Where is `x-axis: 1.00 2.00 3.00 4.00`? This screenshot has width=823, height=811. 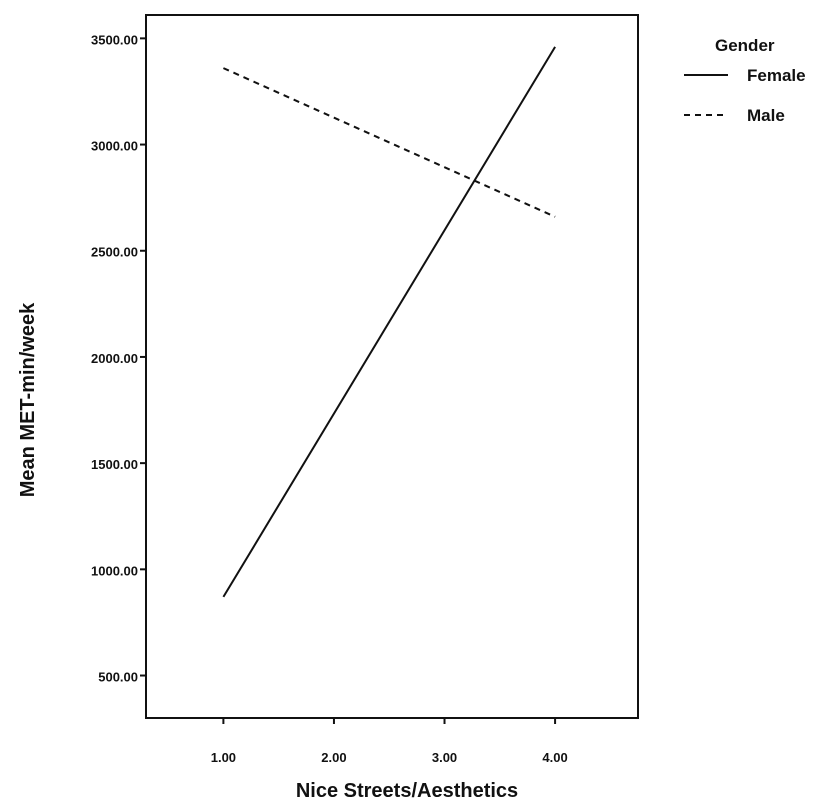
x-axis: 1.00 2.00 3.00 4.00 is located at coordinates (389, 741).